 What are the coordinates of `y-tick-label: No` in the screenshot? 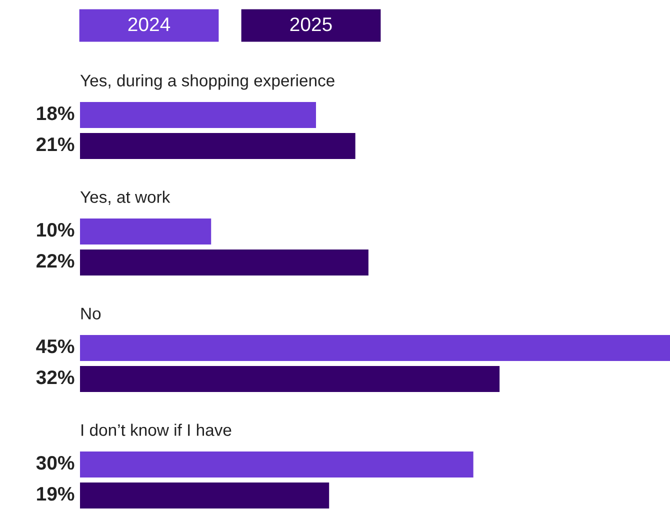 It's located at (91, 314).